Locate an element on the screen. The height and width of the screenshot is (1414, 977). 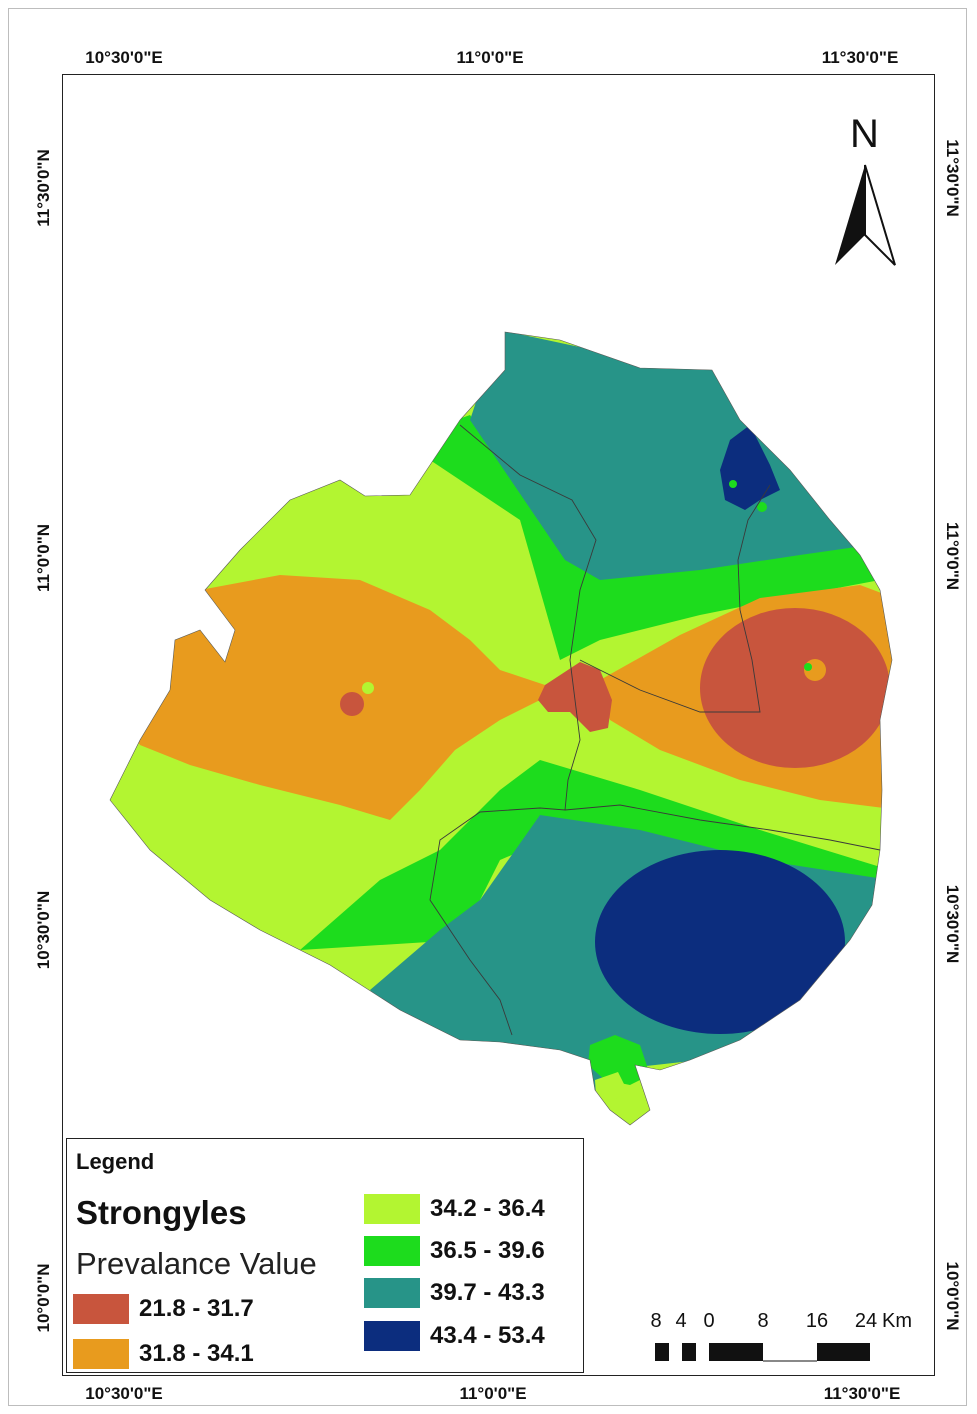
grid-label-bottom-3: 11°30'0"E is located at coordinates (862, 1393).